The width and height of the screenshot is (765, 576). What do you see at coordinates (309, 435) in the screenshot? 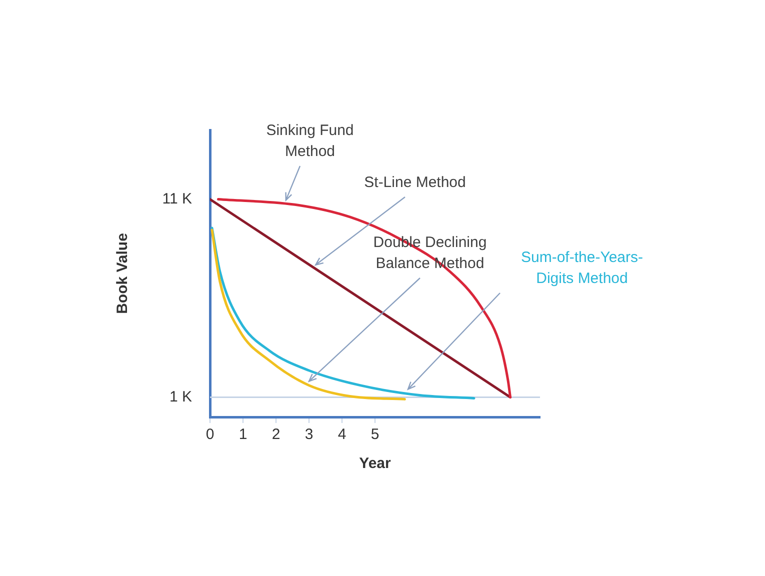
I see `x-tick-label: 3` at bounding box center [309, 435].